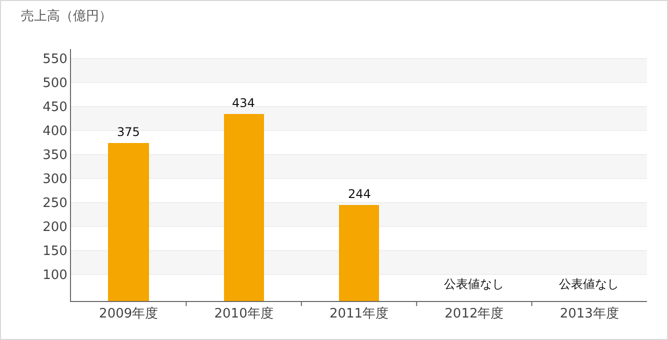 The width and height of the screenshot is (668, 340). What do you see at coordinates (128, 314) in the screenshot?
I see `x-tick-label: 2009年度` at bounding box center [128, 314].